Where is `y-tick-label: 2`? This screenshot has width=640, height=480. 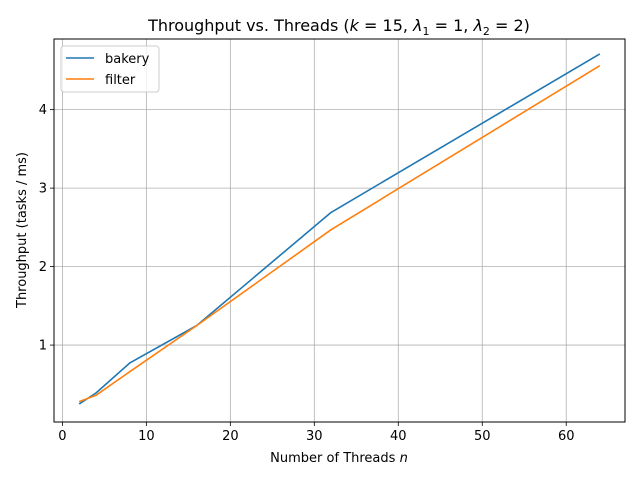 y-tick-label: 2 is located at coordinates (43, 267).